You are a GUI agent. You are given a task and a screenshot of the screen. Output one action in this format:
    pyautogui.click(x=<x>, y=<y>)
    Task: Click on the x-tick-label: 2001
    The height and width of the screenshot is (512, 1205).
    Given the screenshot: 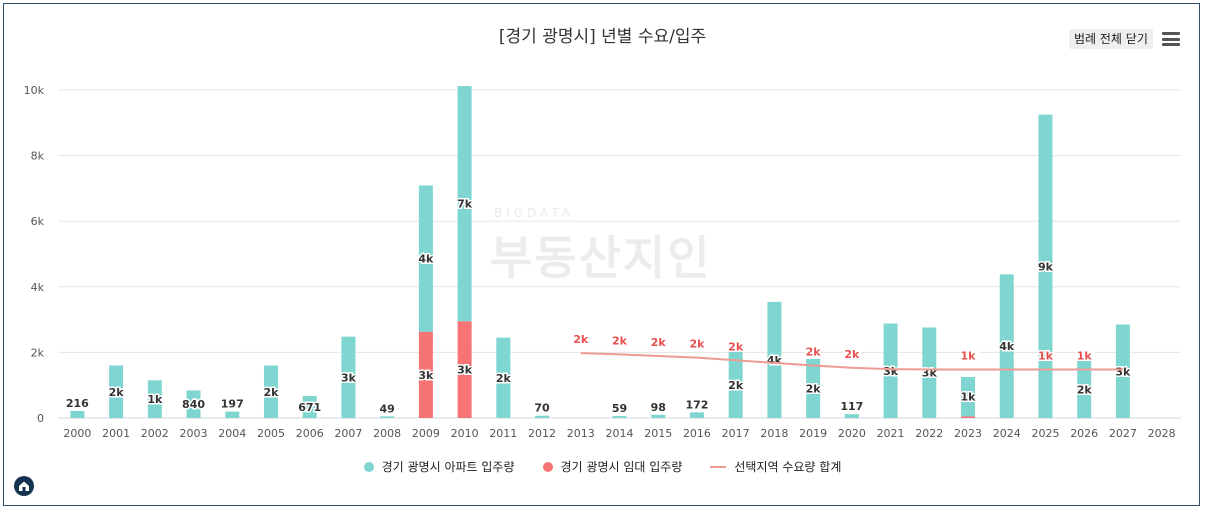 What is the action you would take?
    pyautogui.click(x=116, y=433)
    